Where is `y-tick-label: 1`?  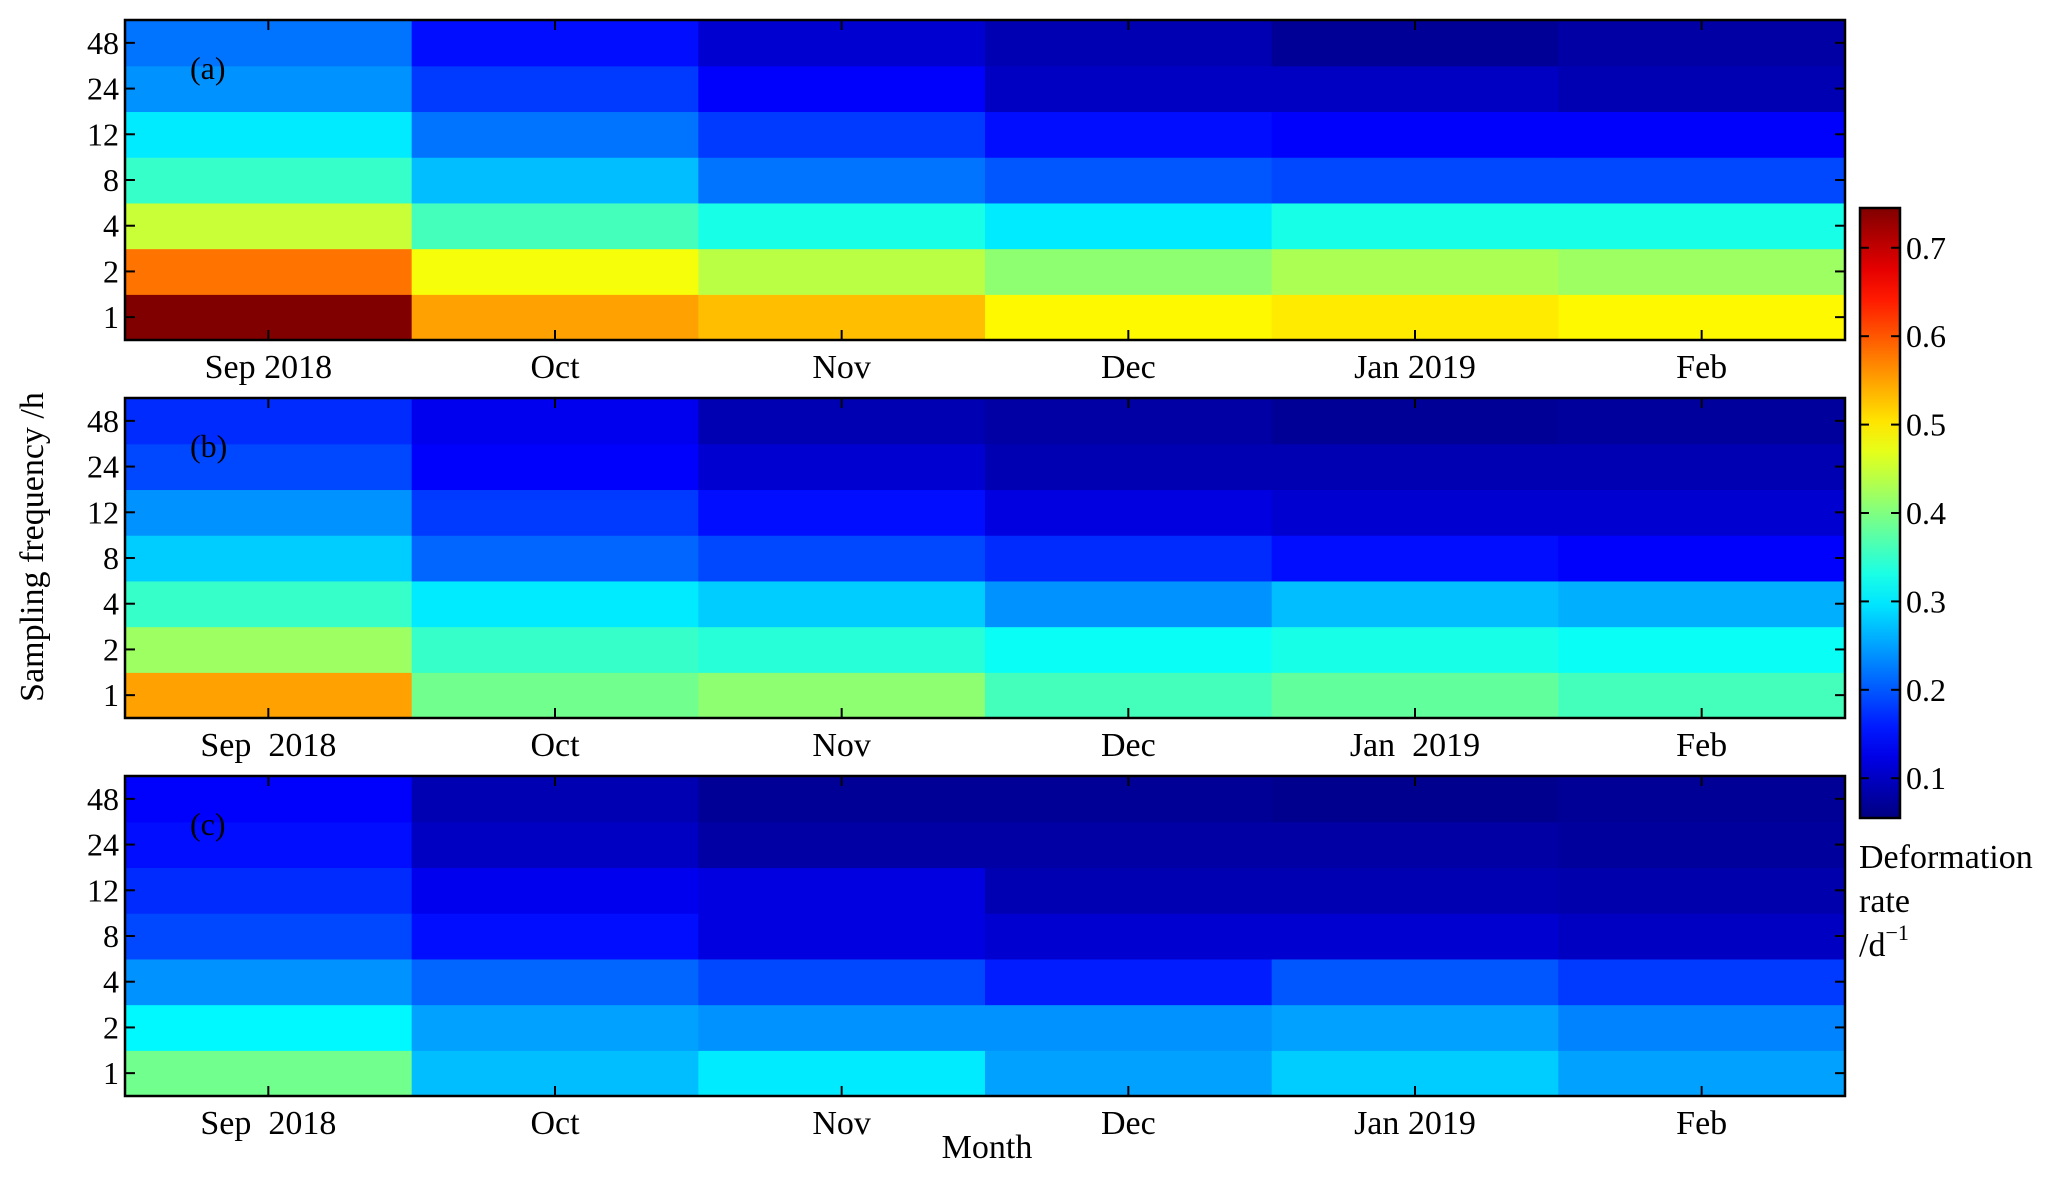 y-tick-label: 1 is located at coordinates (111, 695).